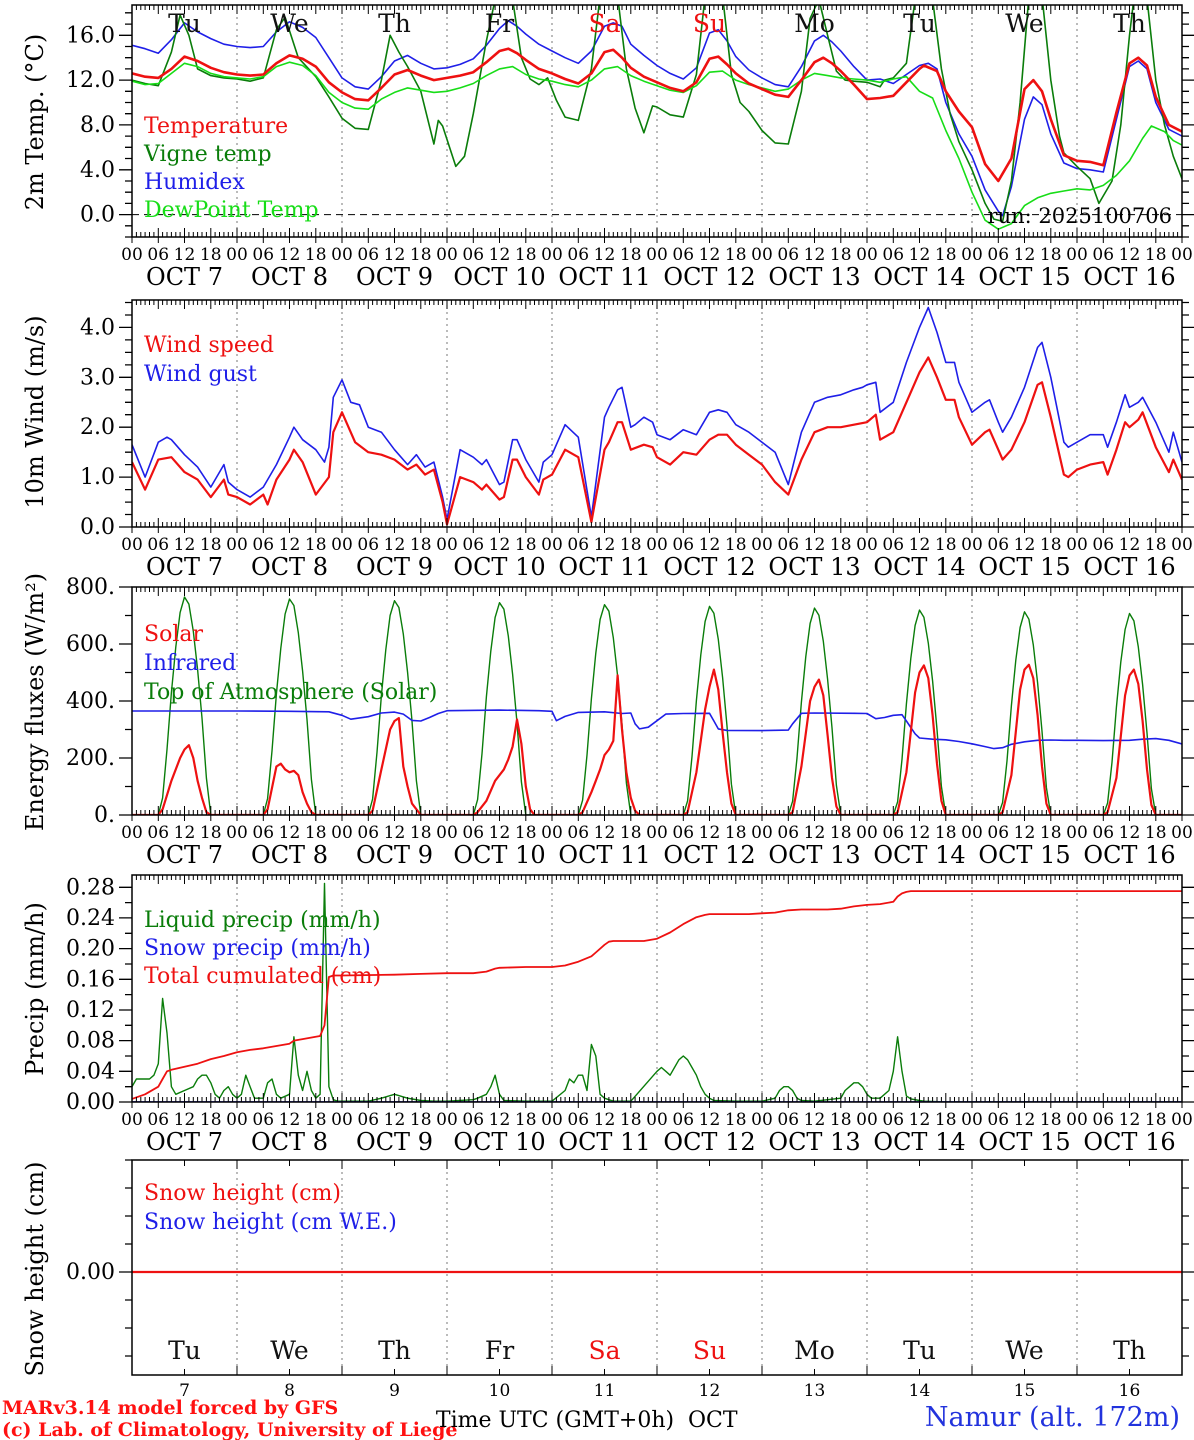 The height and width of the screenshot is (1440, 1194). Describe the element at coordinates (35, 1269) in the screenshot. I see `y-axis-label-snow-height: Snow height (cm)` at that location.